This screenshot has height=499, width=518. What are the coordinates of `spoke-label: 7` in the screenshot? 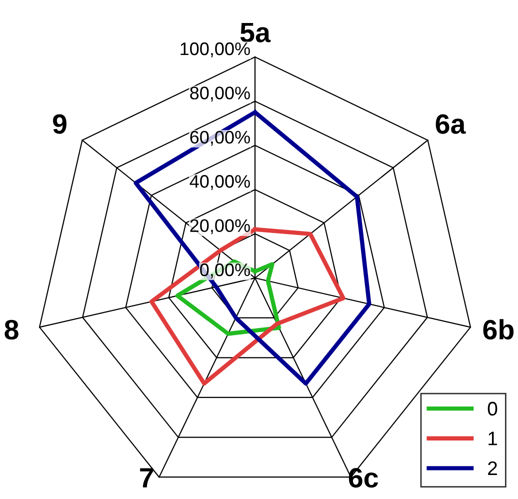 It's located at (147, 478).